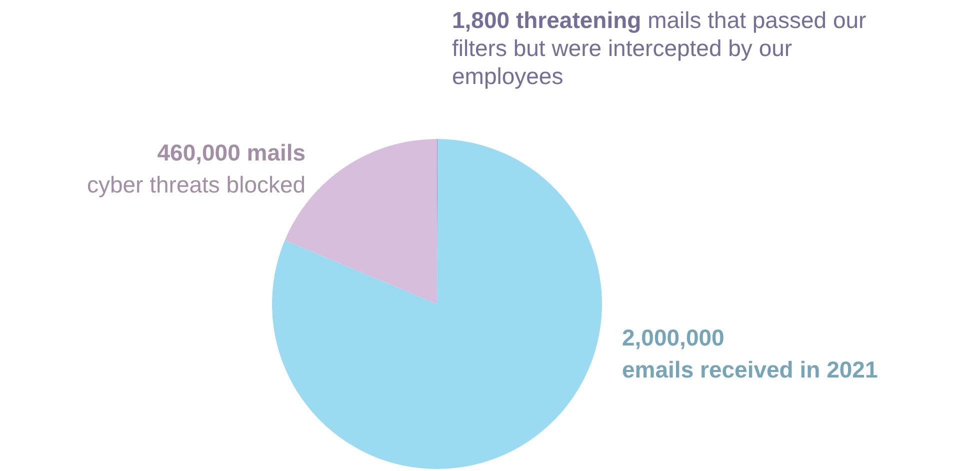 This screenshot has width=964, height=471. What do you see at coordinates (550, 20) in the screenshot?
I see `data-label: 1,800 threatening` at bounding box center [550, 20].